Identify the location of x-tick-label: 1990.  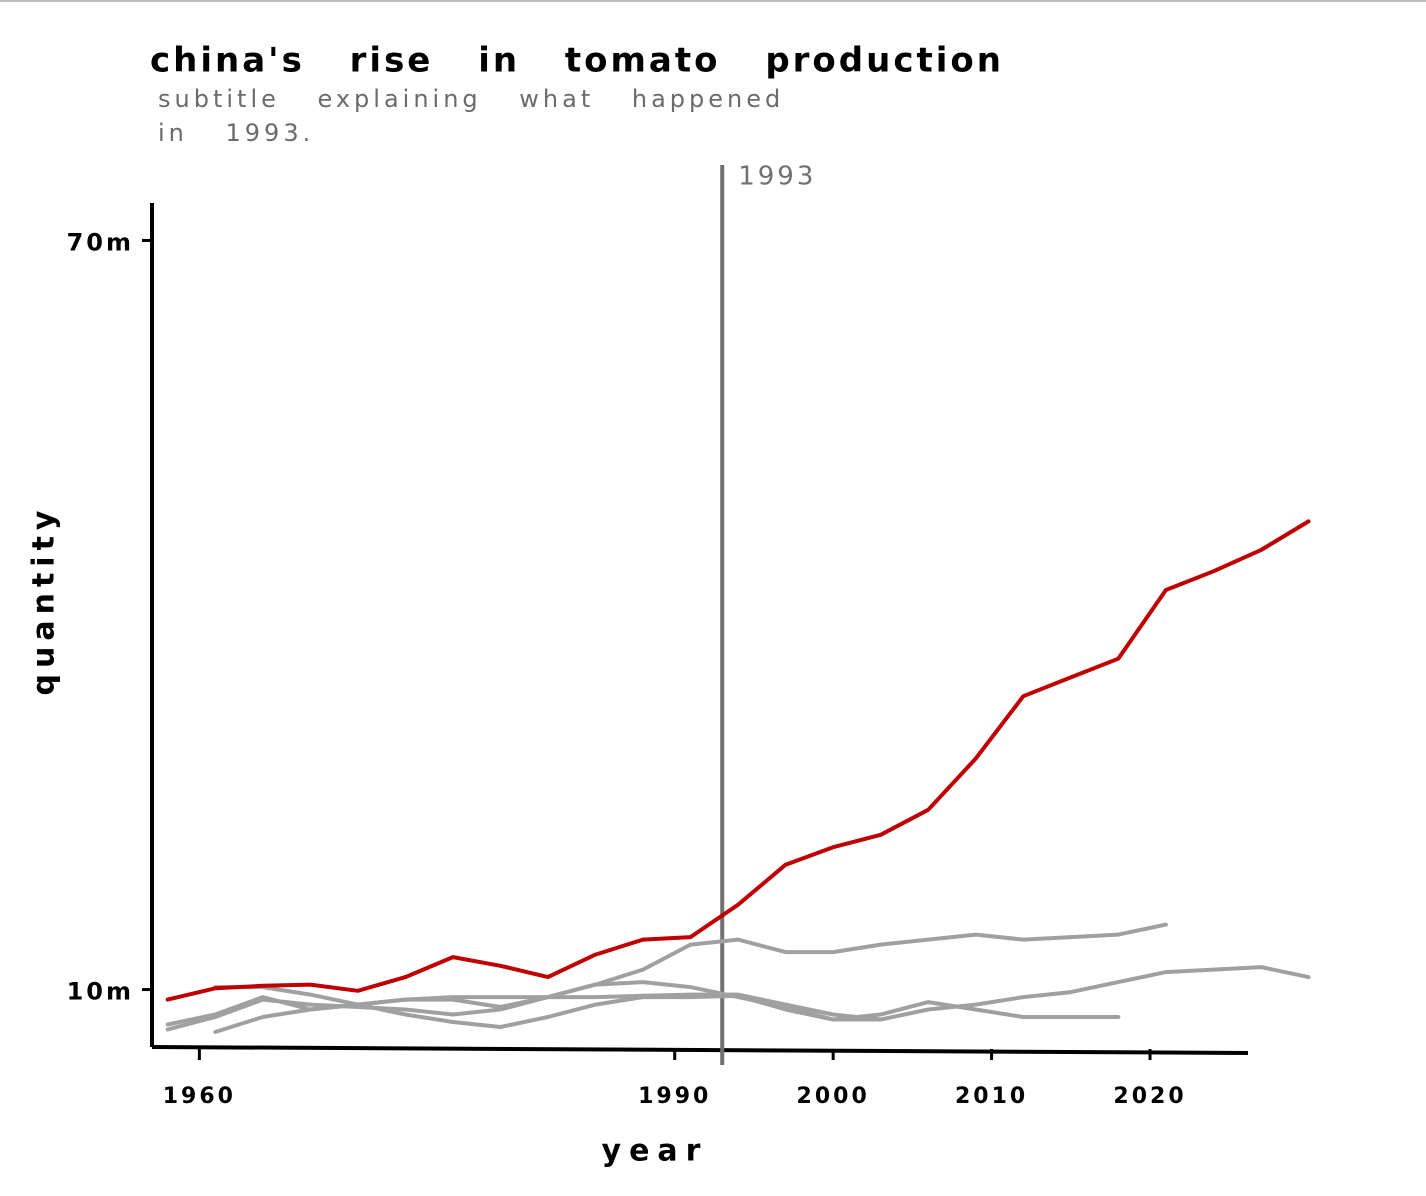
(674, 1096).